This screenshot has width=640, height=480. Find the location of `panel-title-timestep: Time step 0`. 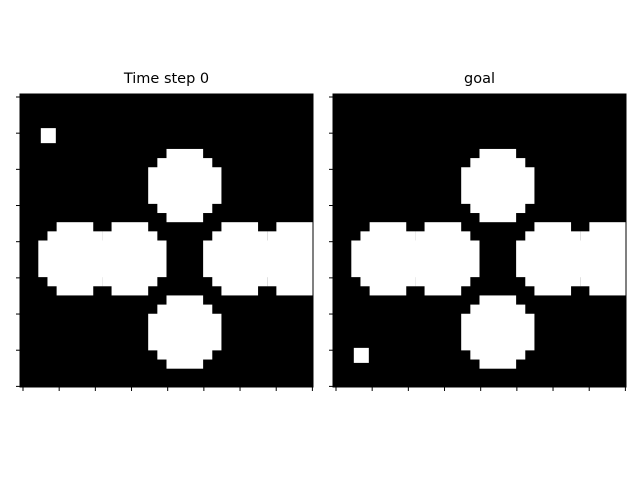

panel-title-timestep: Time step 0 is located at coordinates (166, 79).